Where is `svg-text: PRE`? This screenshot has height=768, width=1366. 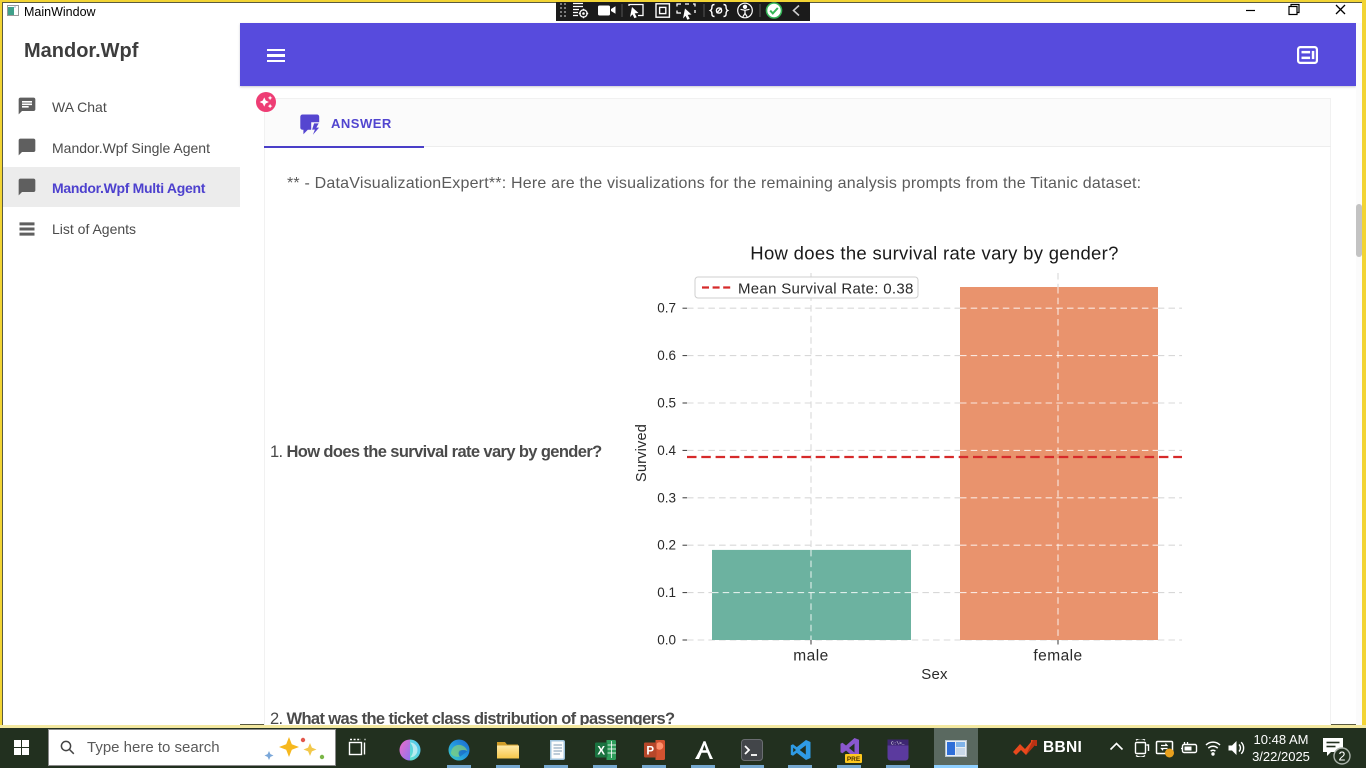 svg-text: PRE is located at coordinates (854, 759).